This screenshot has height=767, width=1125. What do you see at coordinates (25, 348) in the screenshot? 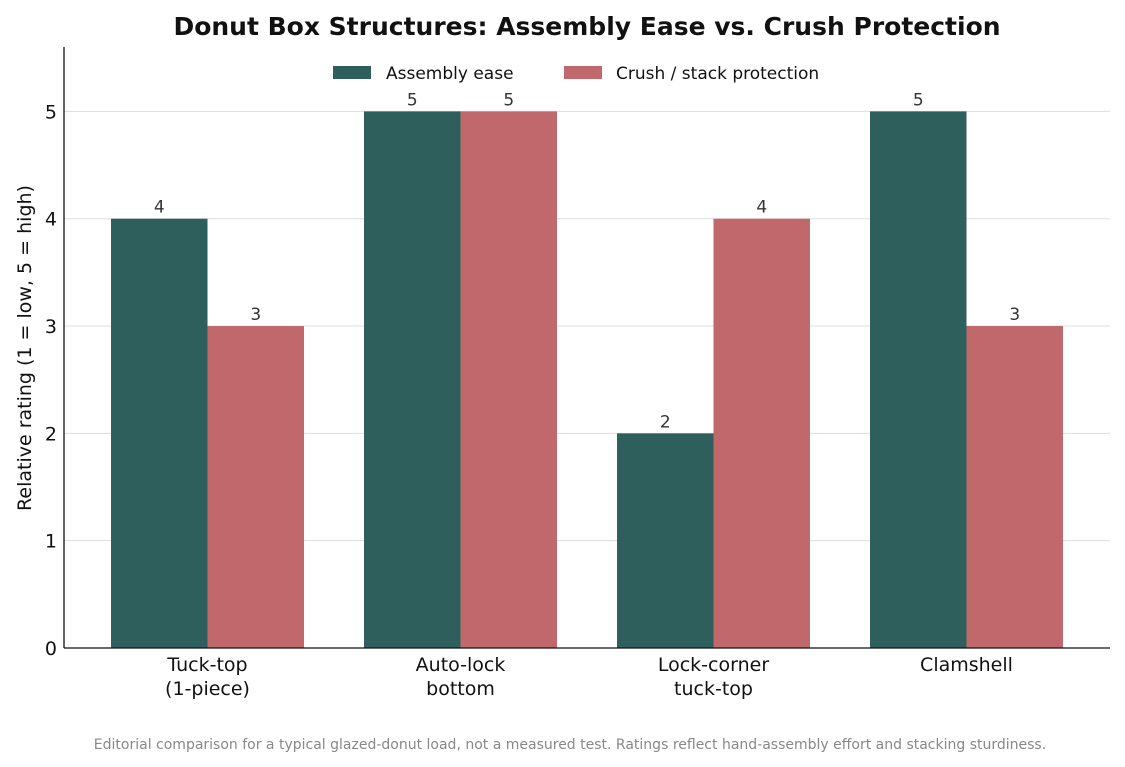
I see `y-axis-label: Relative rating (1 = low, 5 = high)` at bounding box center [25, 348].